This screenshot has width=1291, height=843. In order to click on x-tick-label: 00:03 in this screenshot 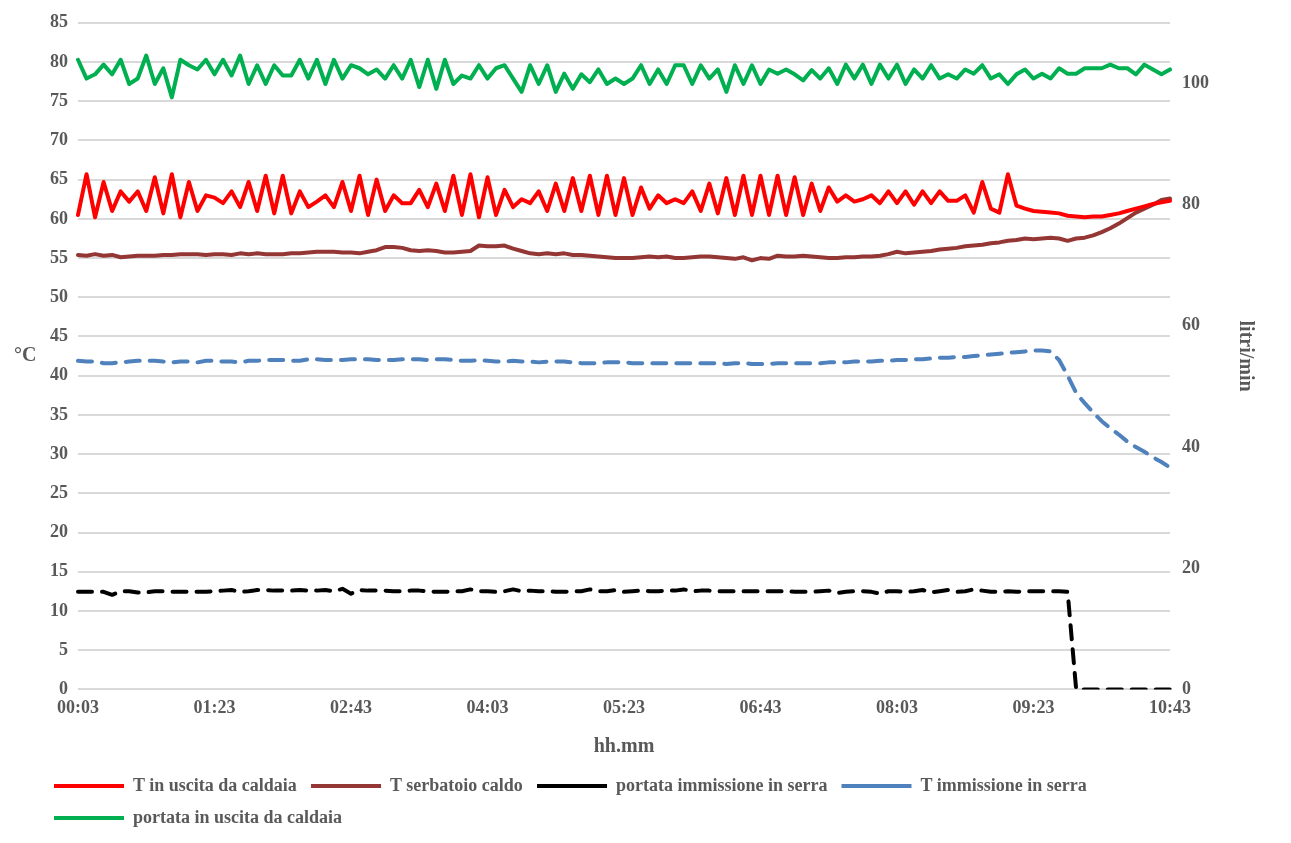, I will do `click(78, 706)`.